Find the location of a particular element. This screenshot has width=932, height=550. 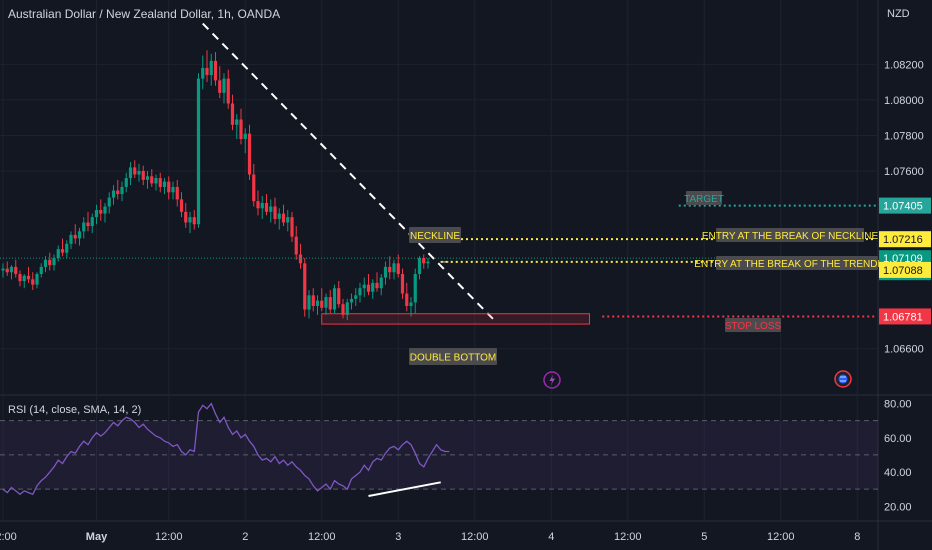

time-axis: 12:00 May 12:00 2 12:00 3 12:00 4 12:00 5 12:00 8 is located at coordinates (430, 537).